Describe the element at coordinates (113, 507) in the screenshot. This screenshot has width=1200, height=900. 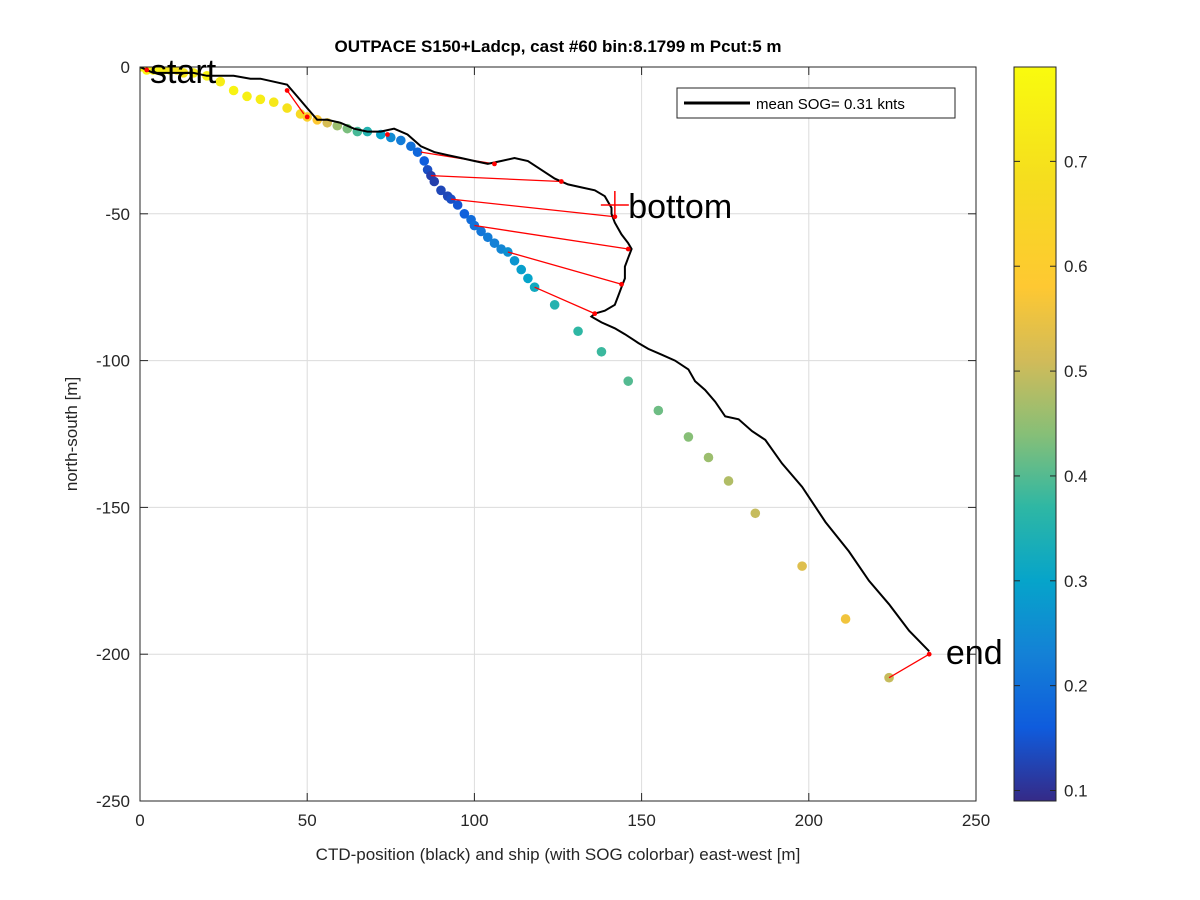
I see `y-tick-label: -150` at that location.